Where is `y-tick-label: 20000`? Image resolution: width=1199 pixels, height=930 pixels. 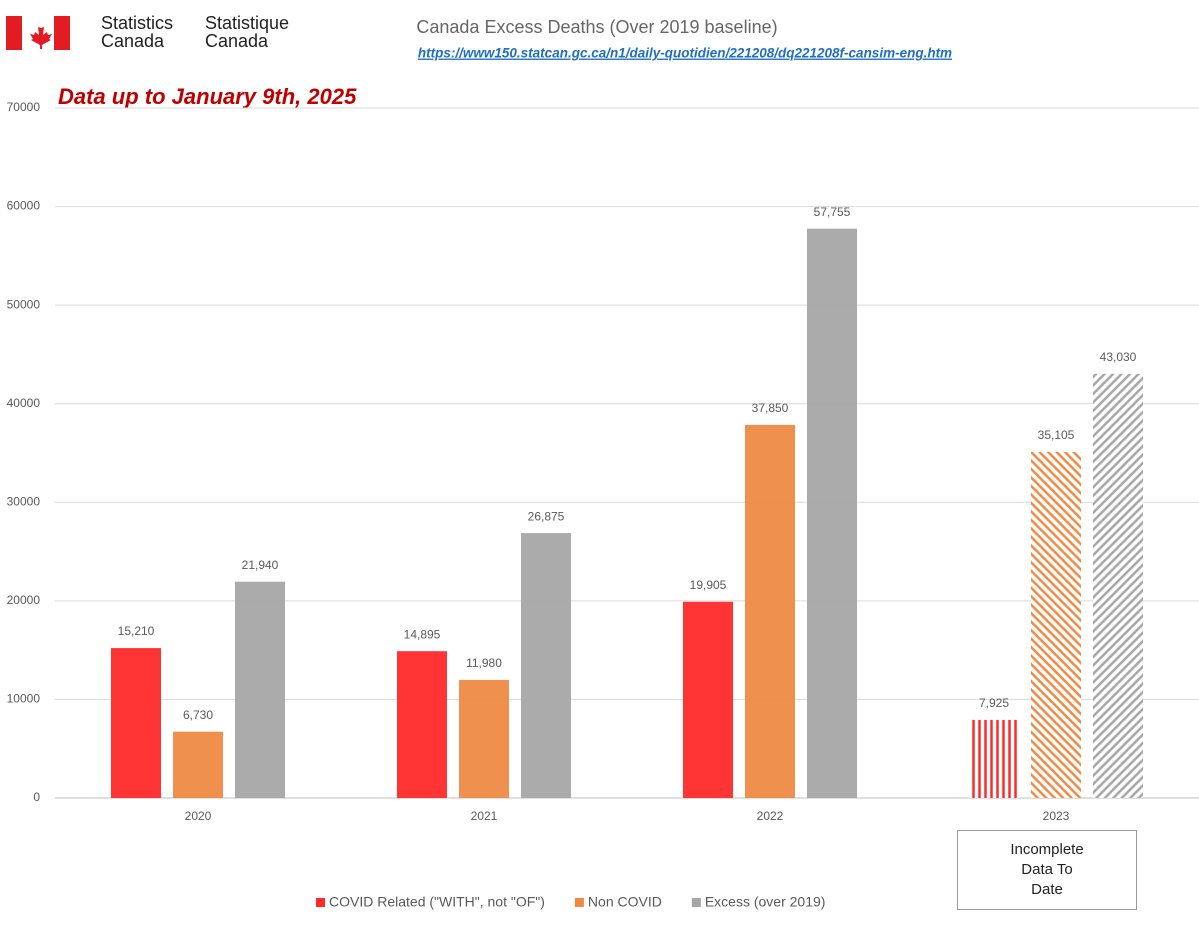 y-tick-label: 20000 is located at coordinates (24, 600).